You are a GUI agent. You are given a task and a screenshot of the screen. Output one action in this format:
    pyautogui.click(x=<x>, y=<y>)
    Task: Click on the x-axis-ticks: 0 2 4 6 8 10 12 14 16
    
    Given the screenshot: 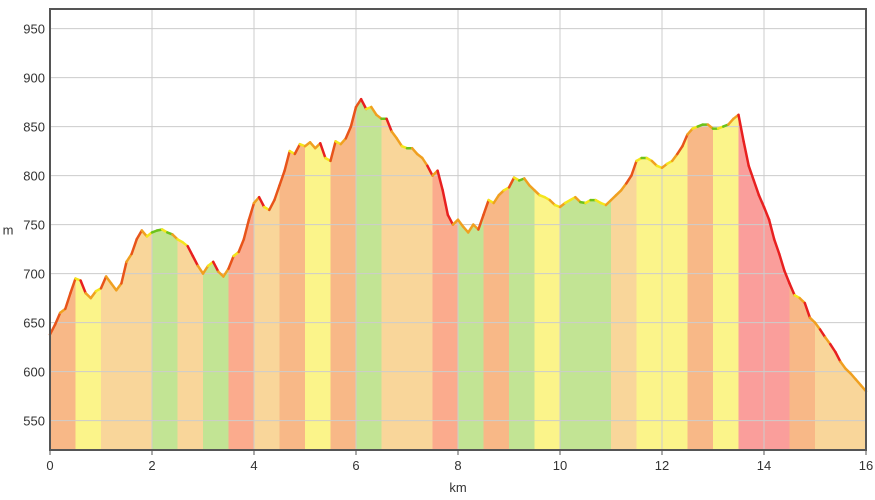 What is the action you would take?
    pyautogui.click(x=459, y=461)
    